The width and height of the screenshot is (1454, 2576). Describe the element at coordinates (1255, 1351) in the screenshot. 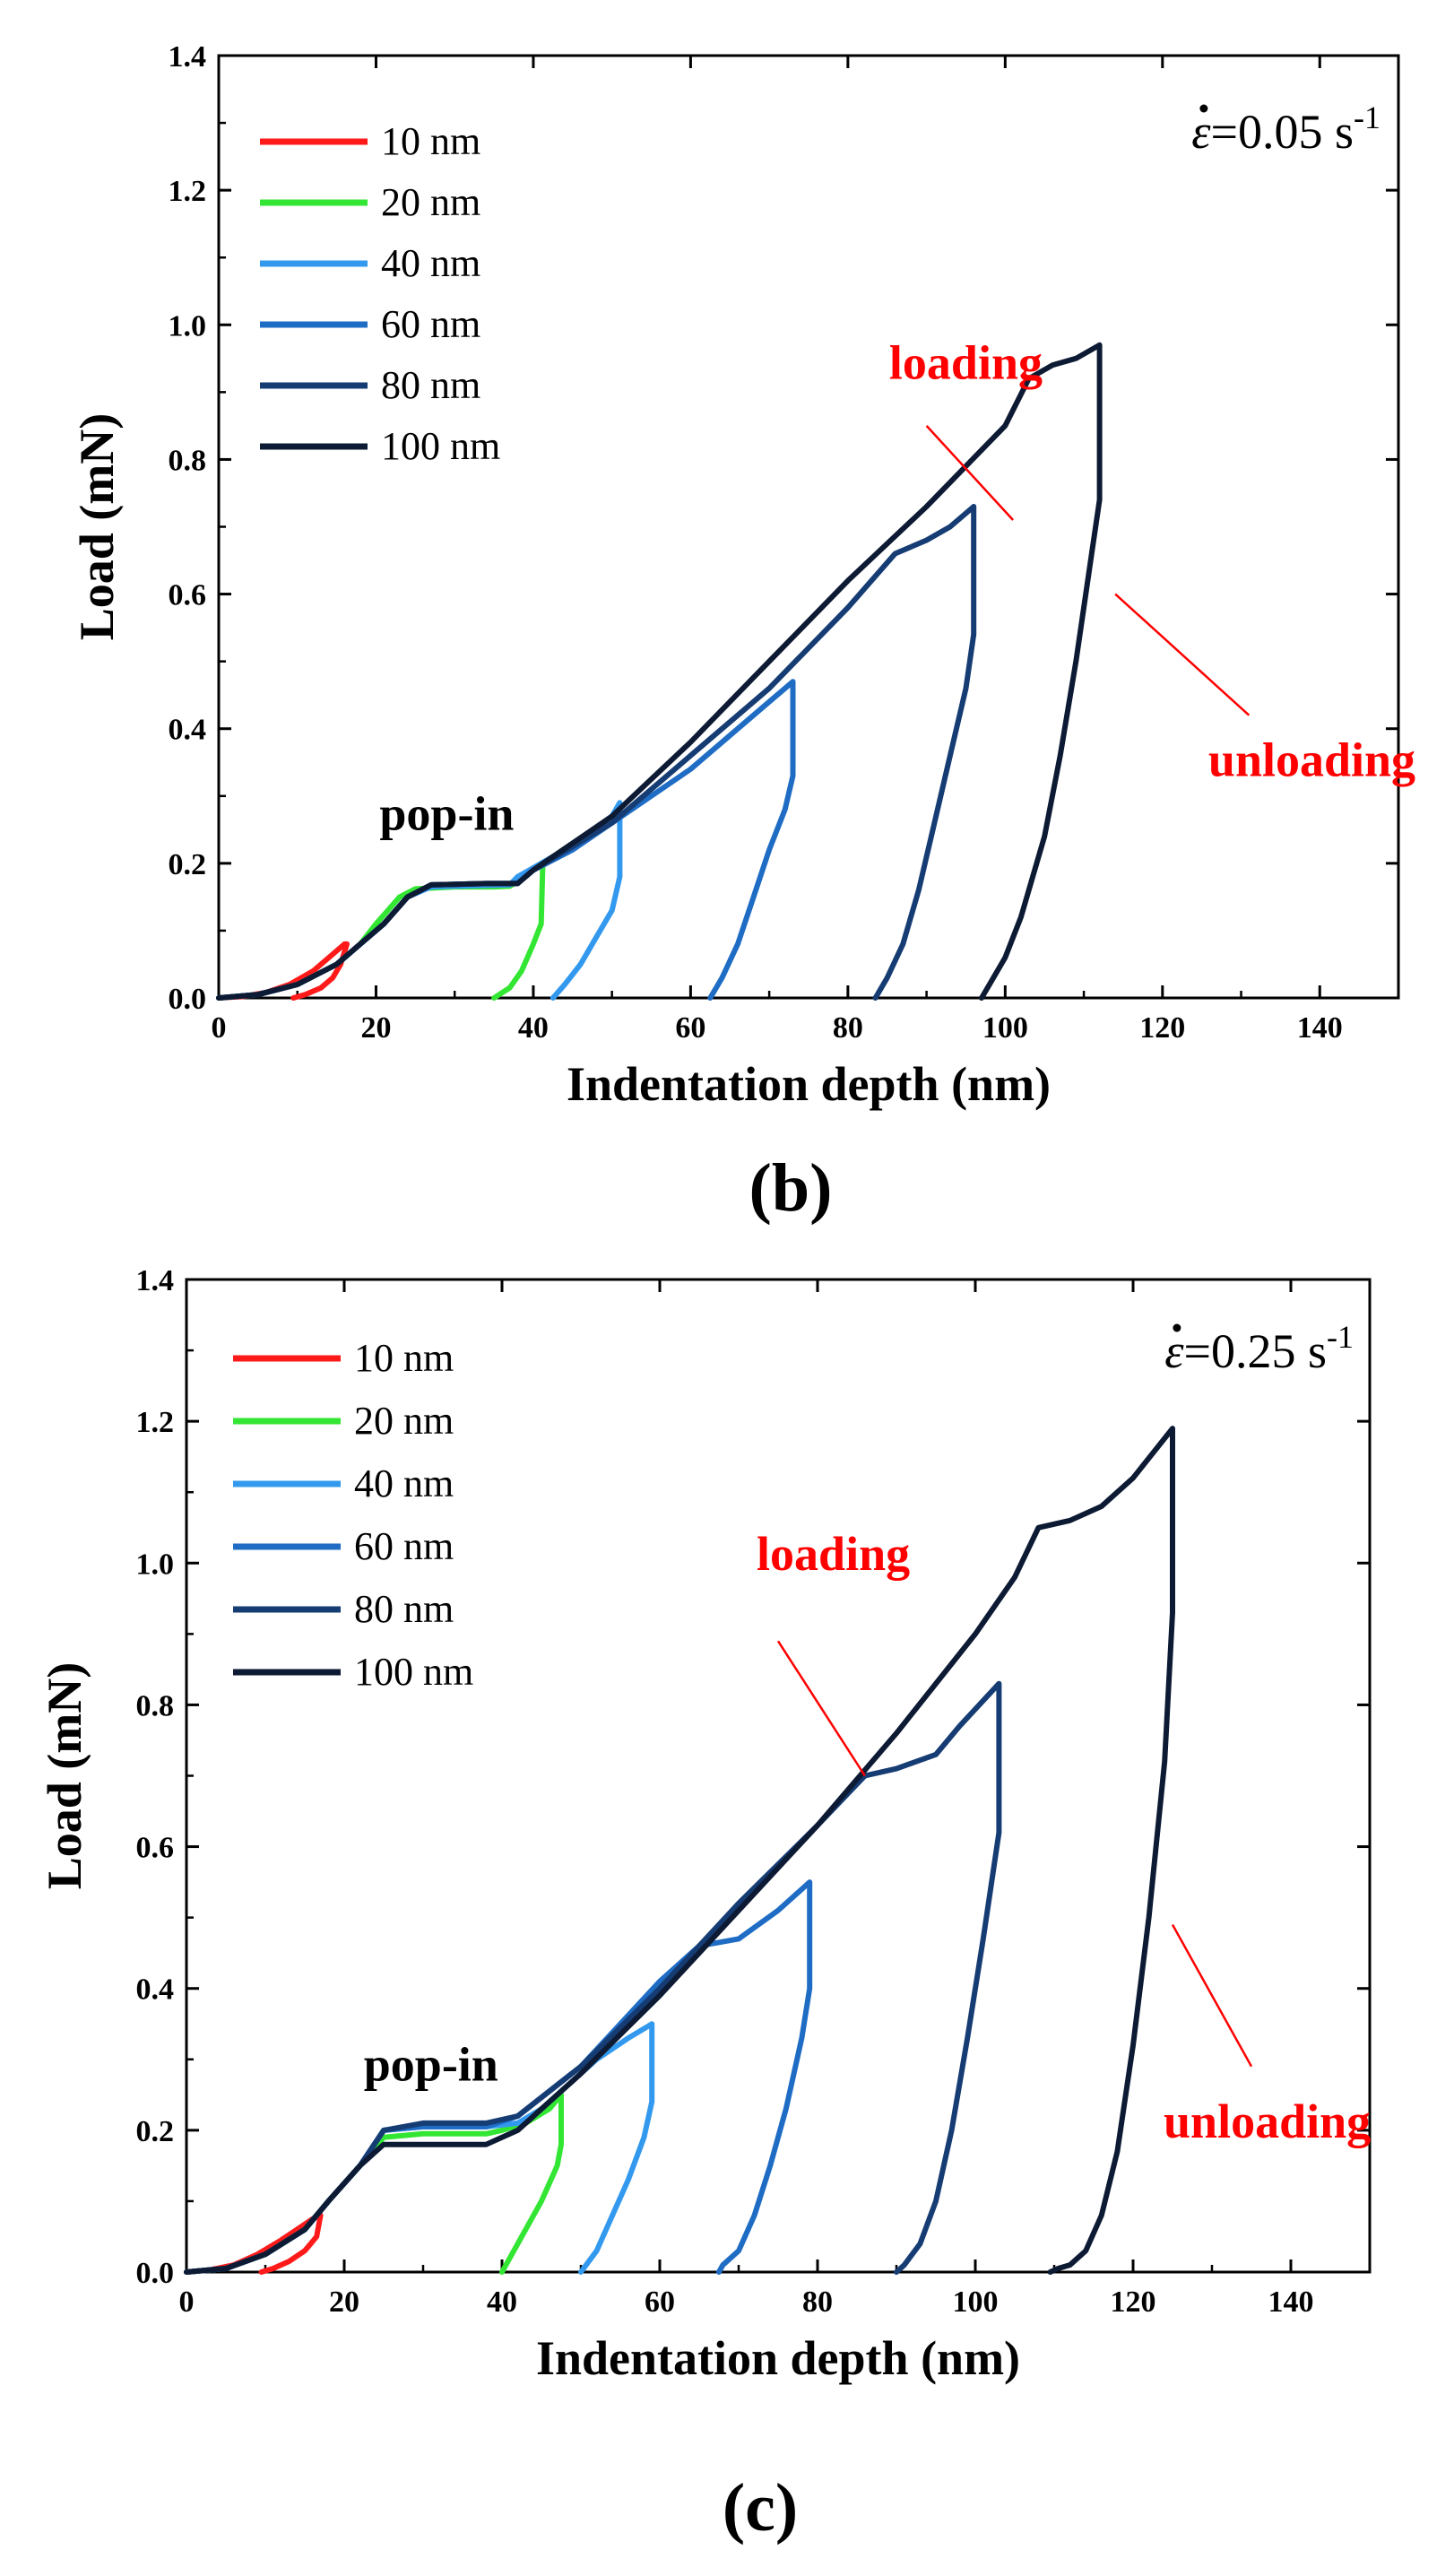

I see `strain-rate-value: =0.25 s` at that location.